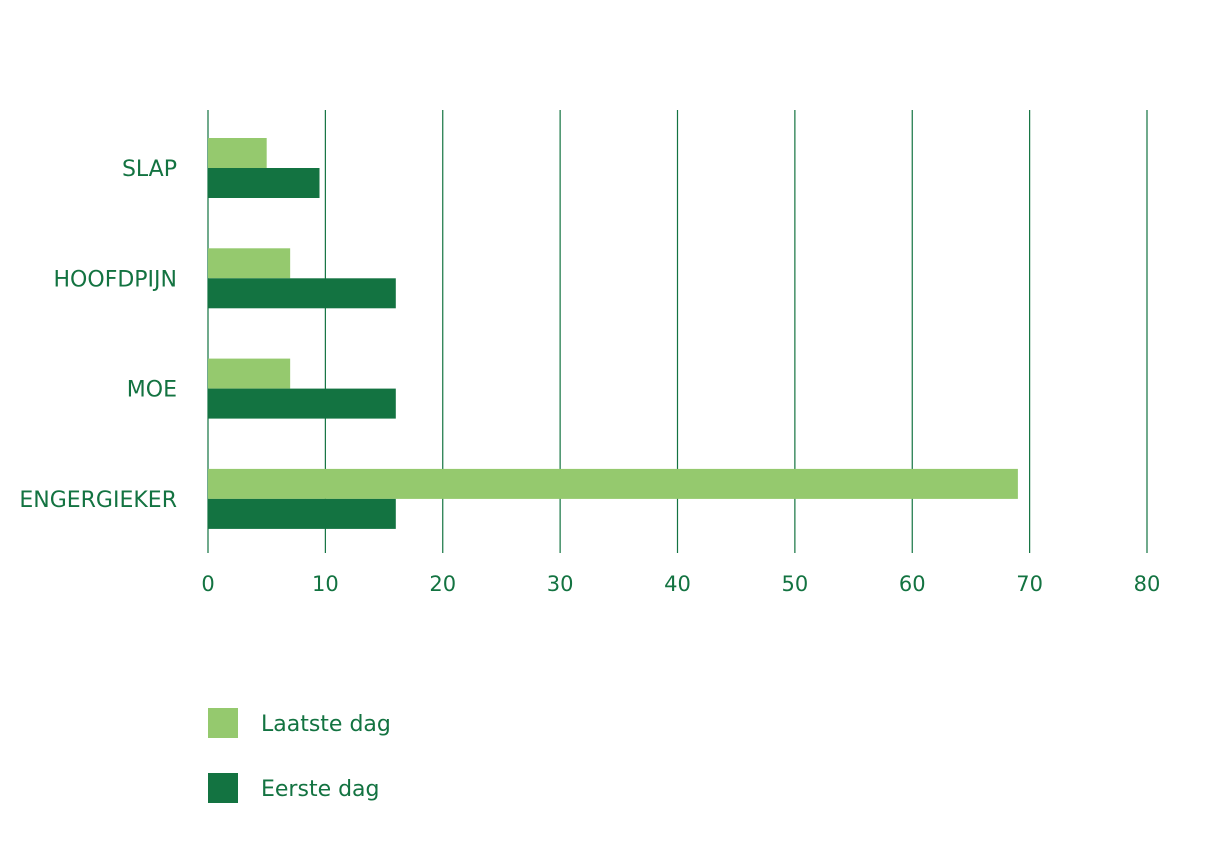  Describe the element at coordinates (560, 584) in the screenshot. I see `x-tick-label: 30` at that location.